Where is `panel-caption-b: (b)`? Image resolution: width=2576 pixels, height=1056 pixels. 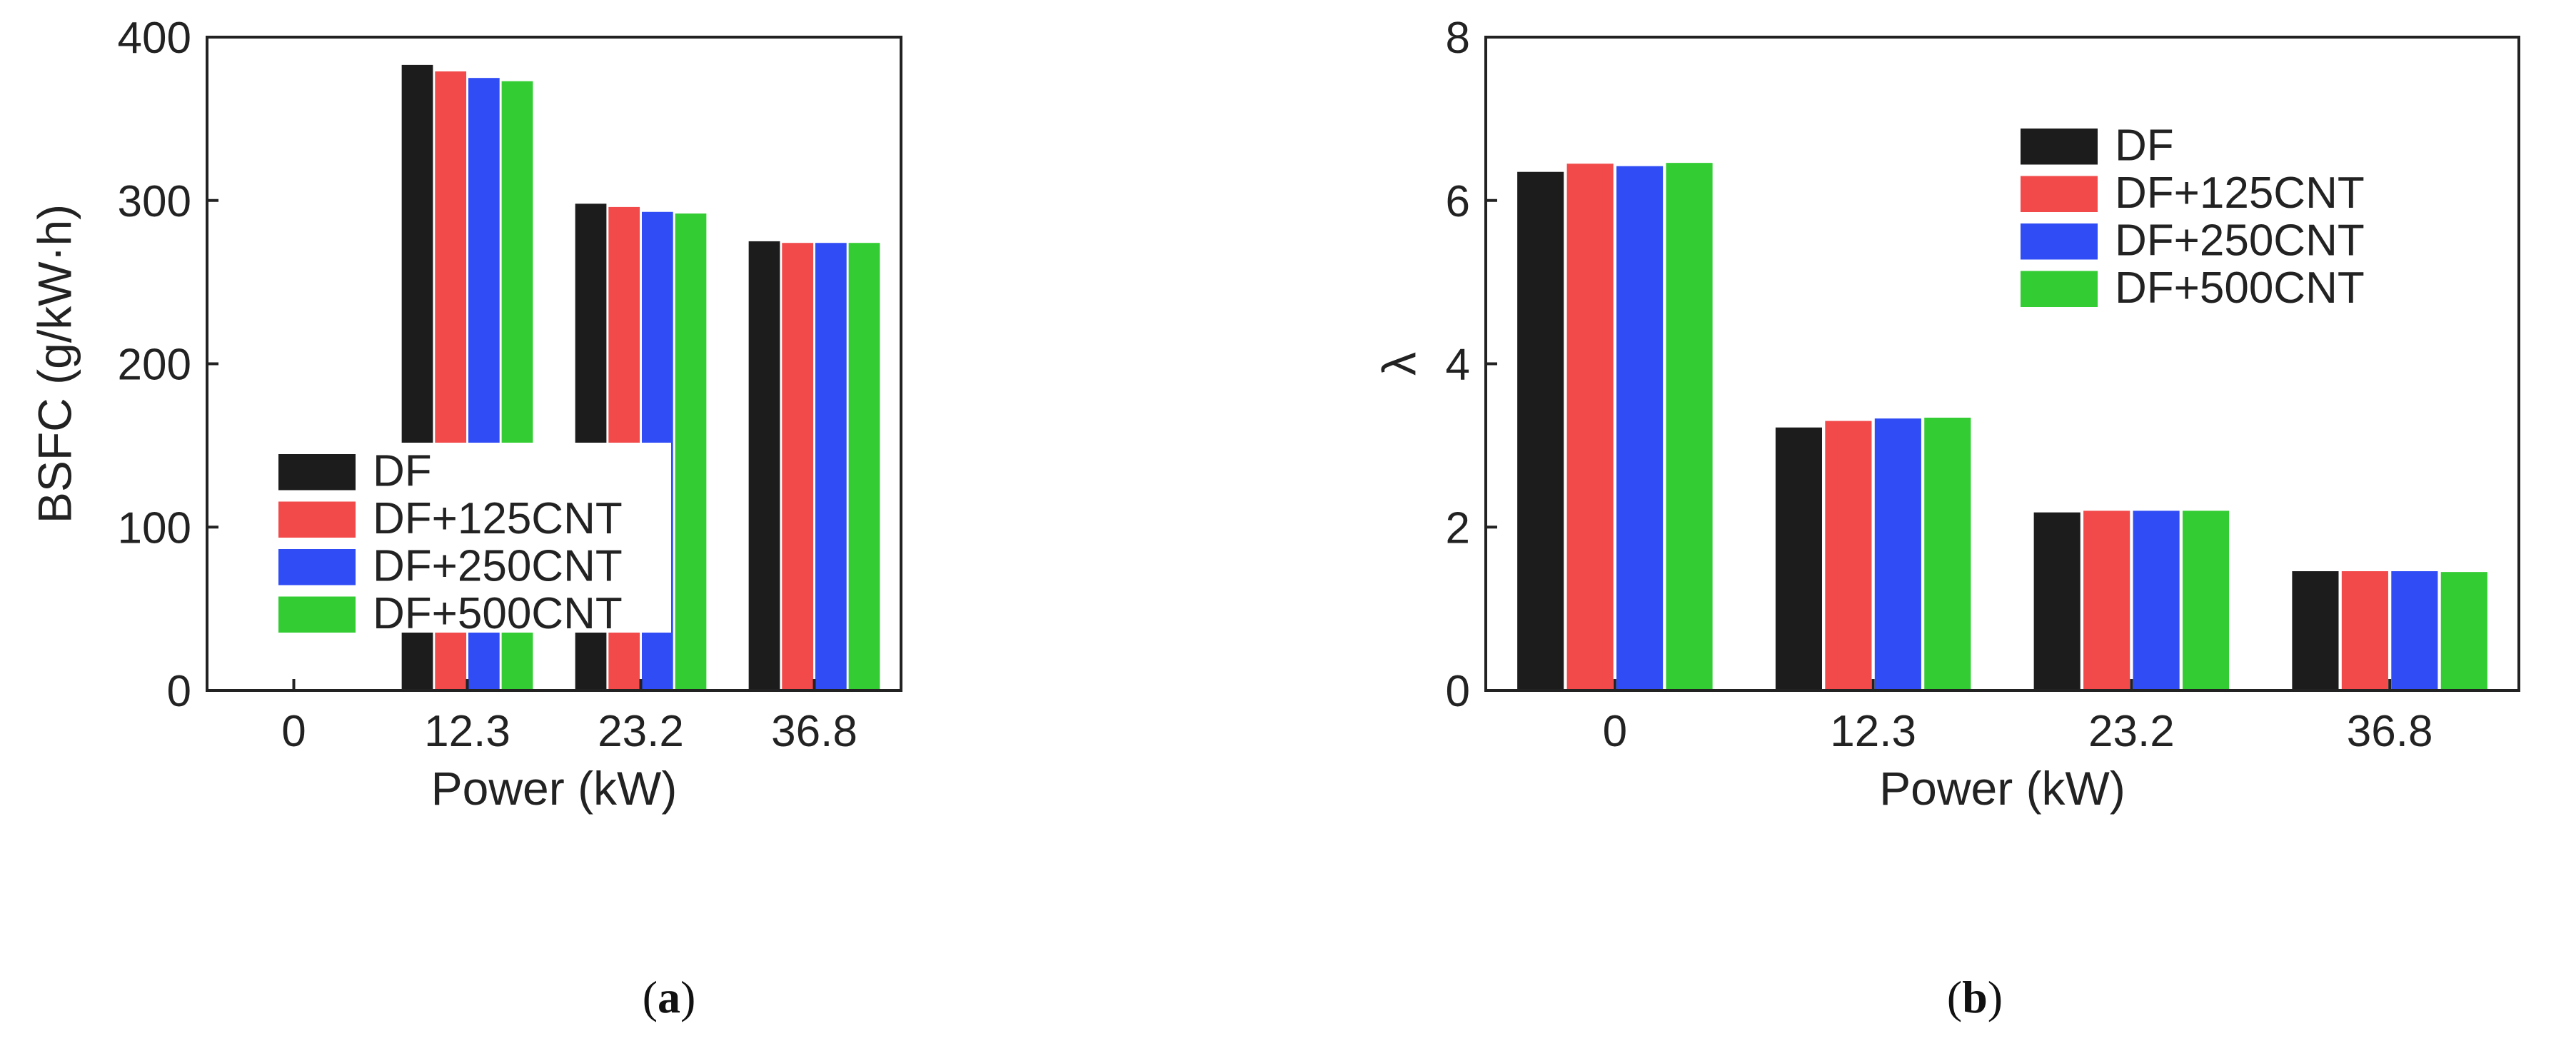 panel-caption-b: (b) is located at coordinates (1975, 997).